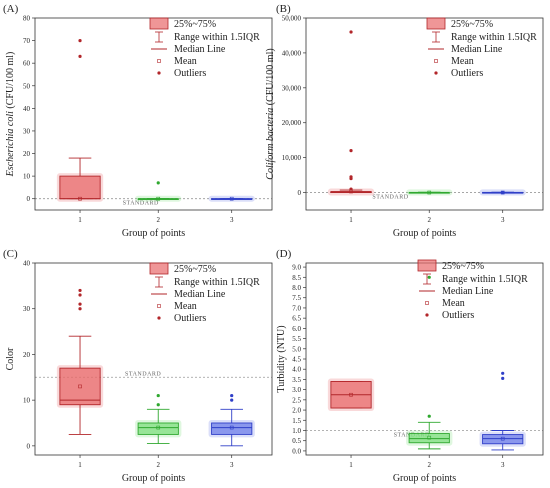 The height and width of the screenshot is (488, 550). What do you see at coordinates (27, 41) in the screenshot?
I see `y-tick-label: 70` at bounding box center [27, 41].